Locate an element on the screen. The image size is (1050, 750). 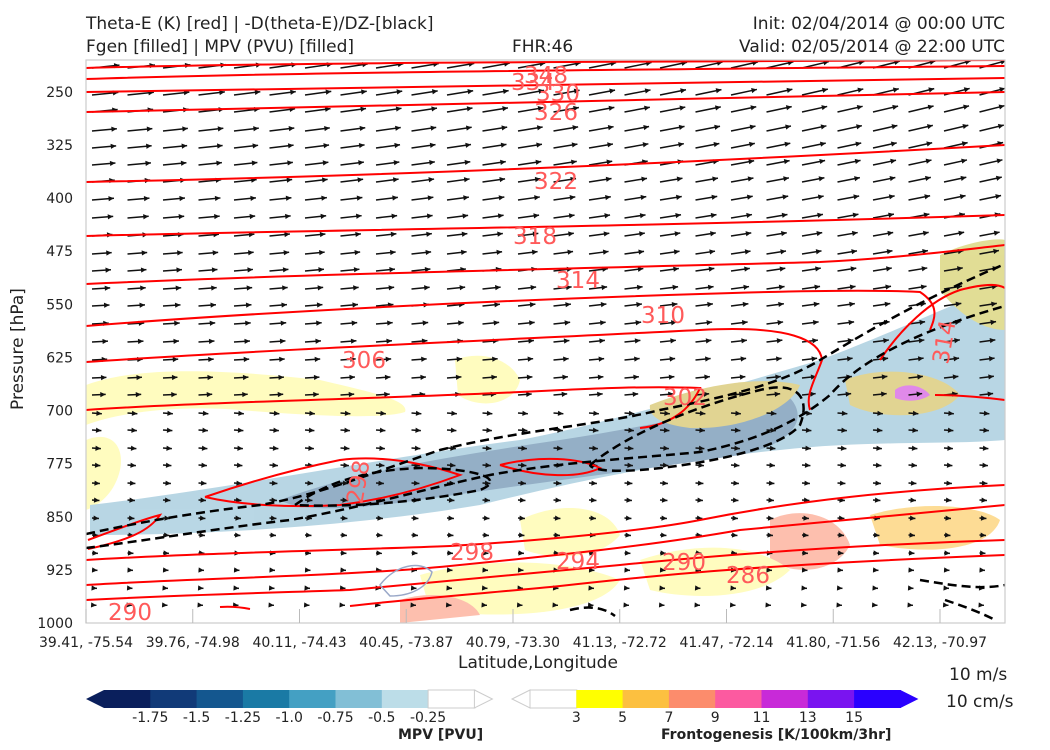
x-tick-label: 39.76, -74.98 is located at coordinates (193, 643).